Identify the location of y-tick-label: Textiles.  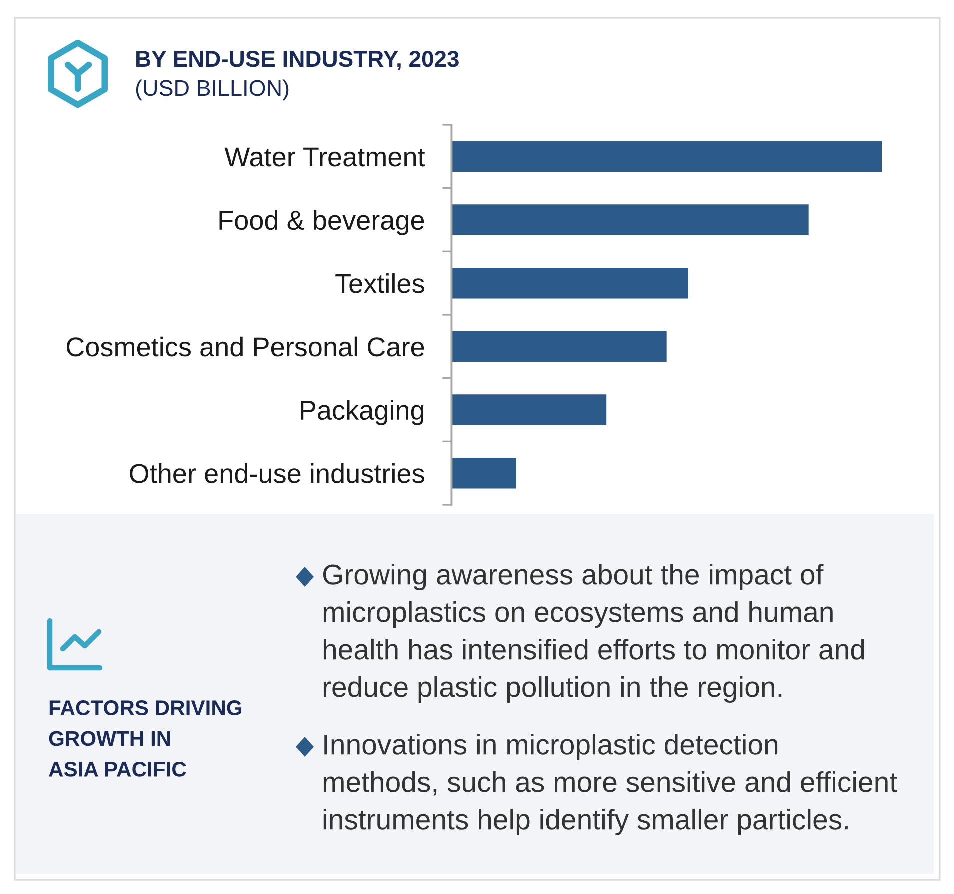
(380, 284).